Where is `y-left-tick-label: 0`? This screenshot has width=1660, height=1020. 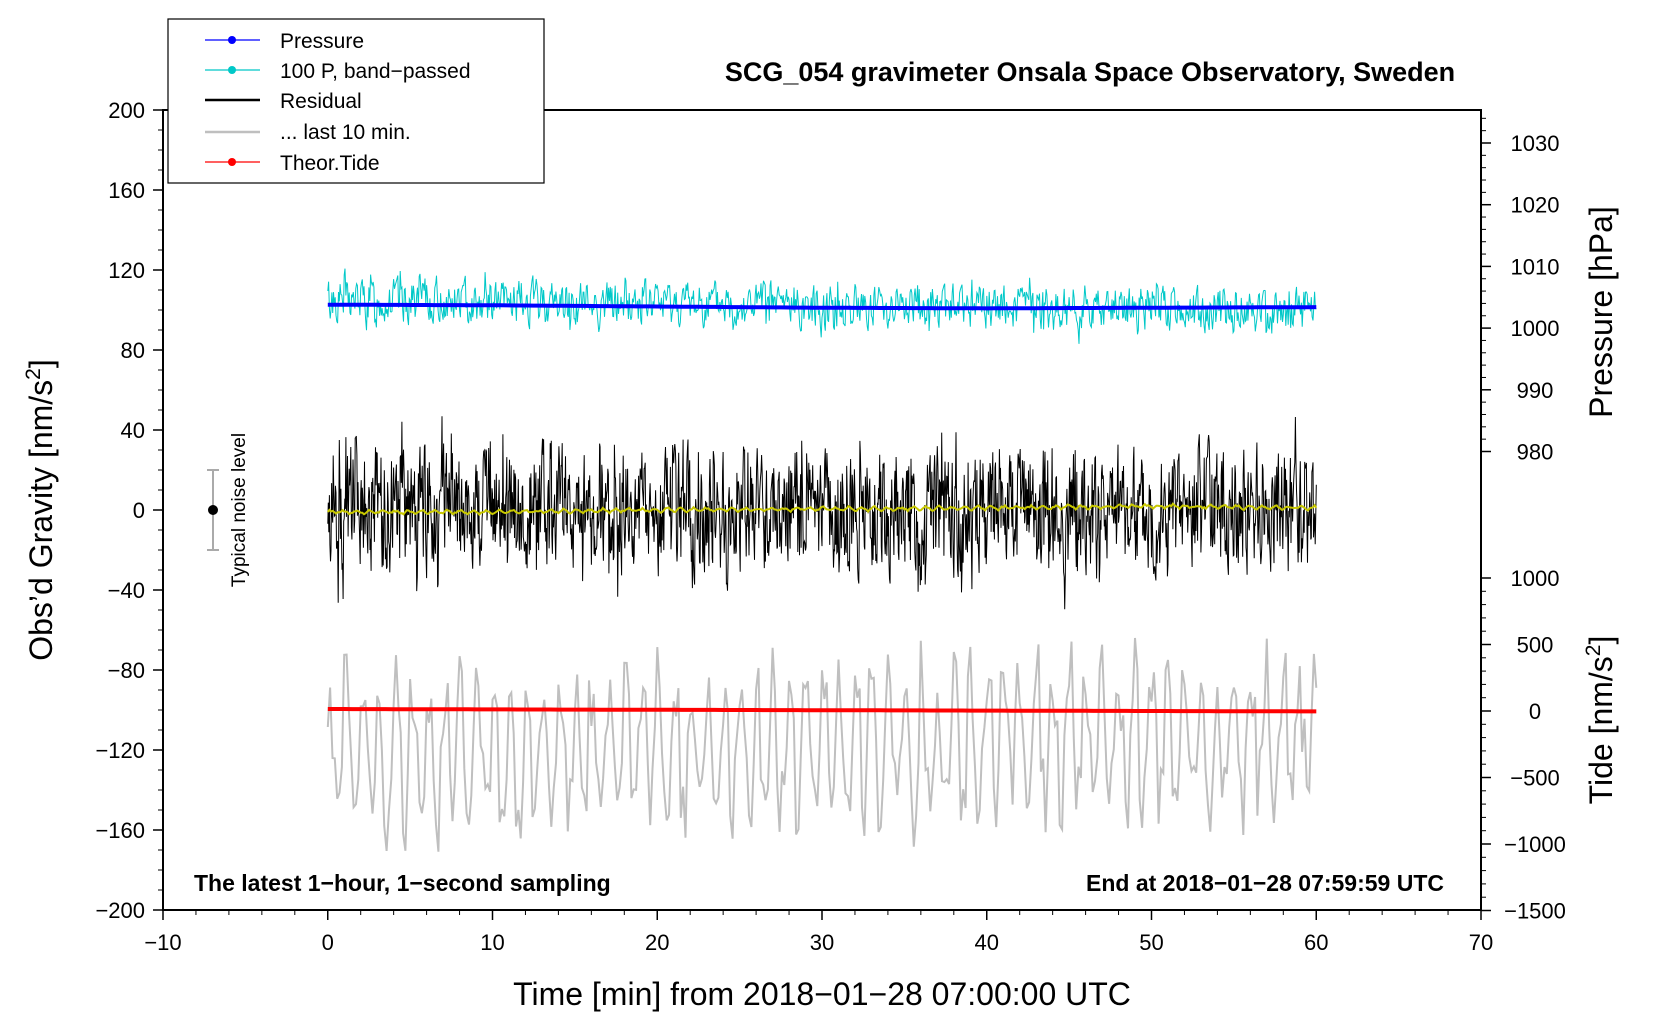
y-left-tick-label: 0 is located at coordinates (139, 510).